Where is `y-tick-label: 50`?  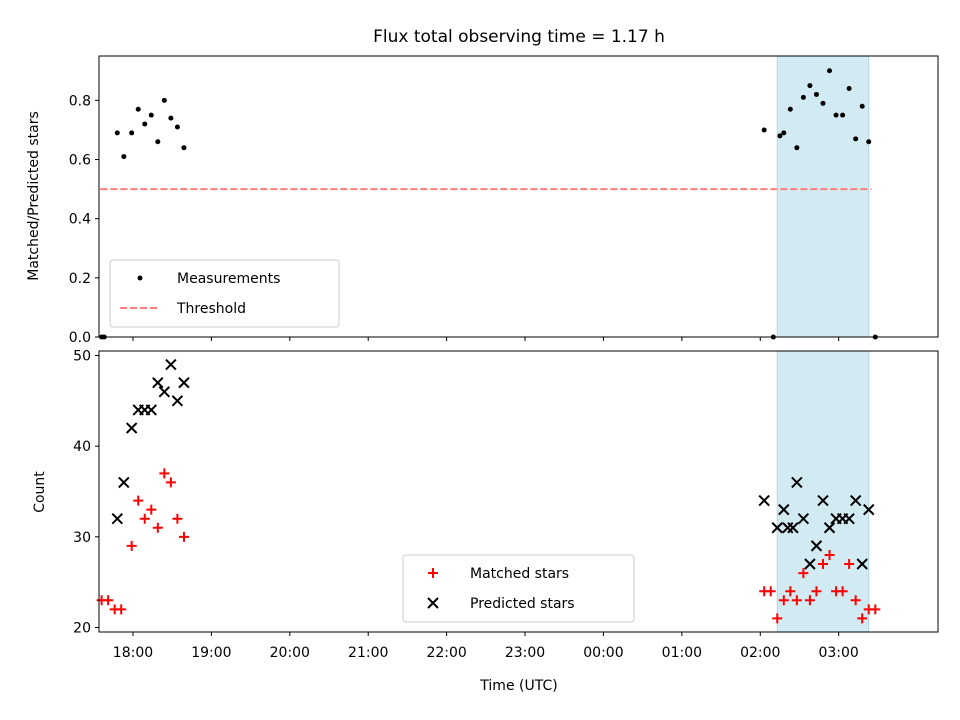
y-tick-label: 50 is located at coordinates (82, 357).